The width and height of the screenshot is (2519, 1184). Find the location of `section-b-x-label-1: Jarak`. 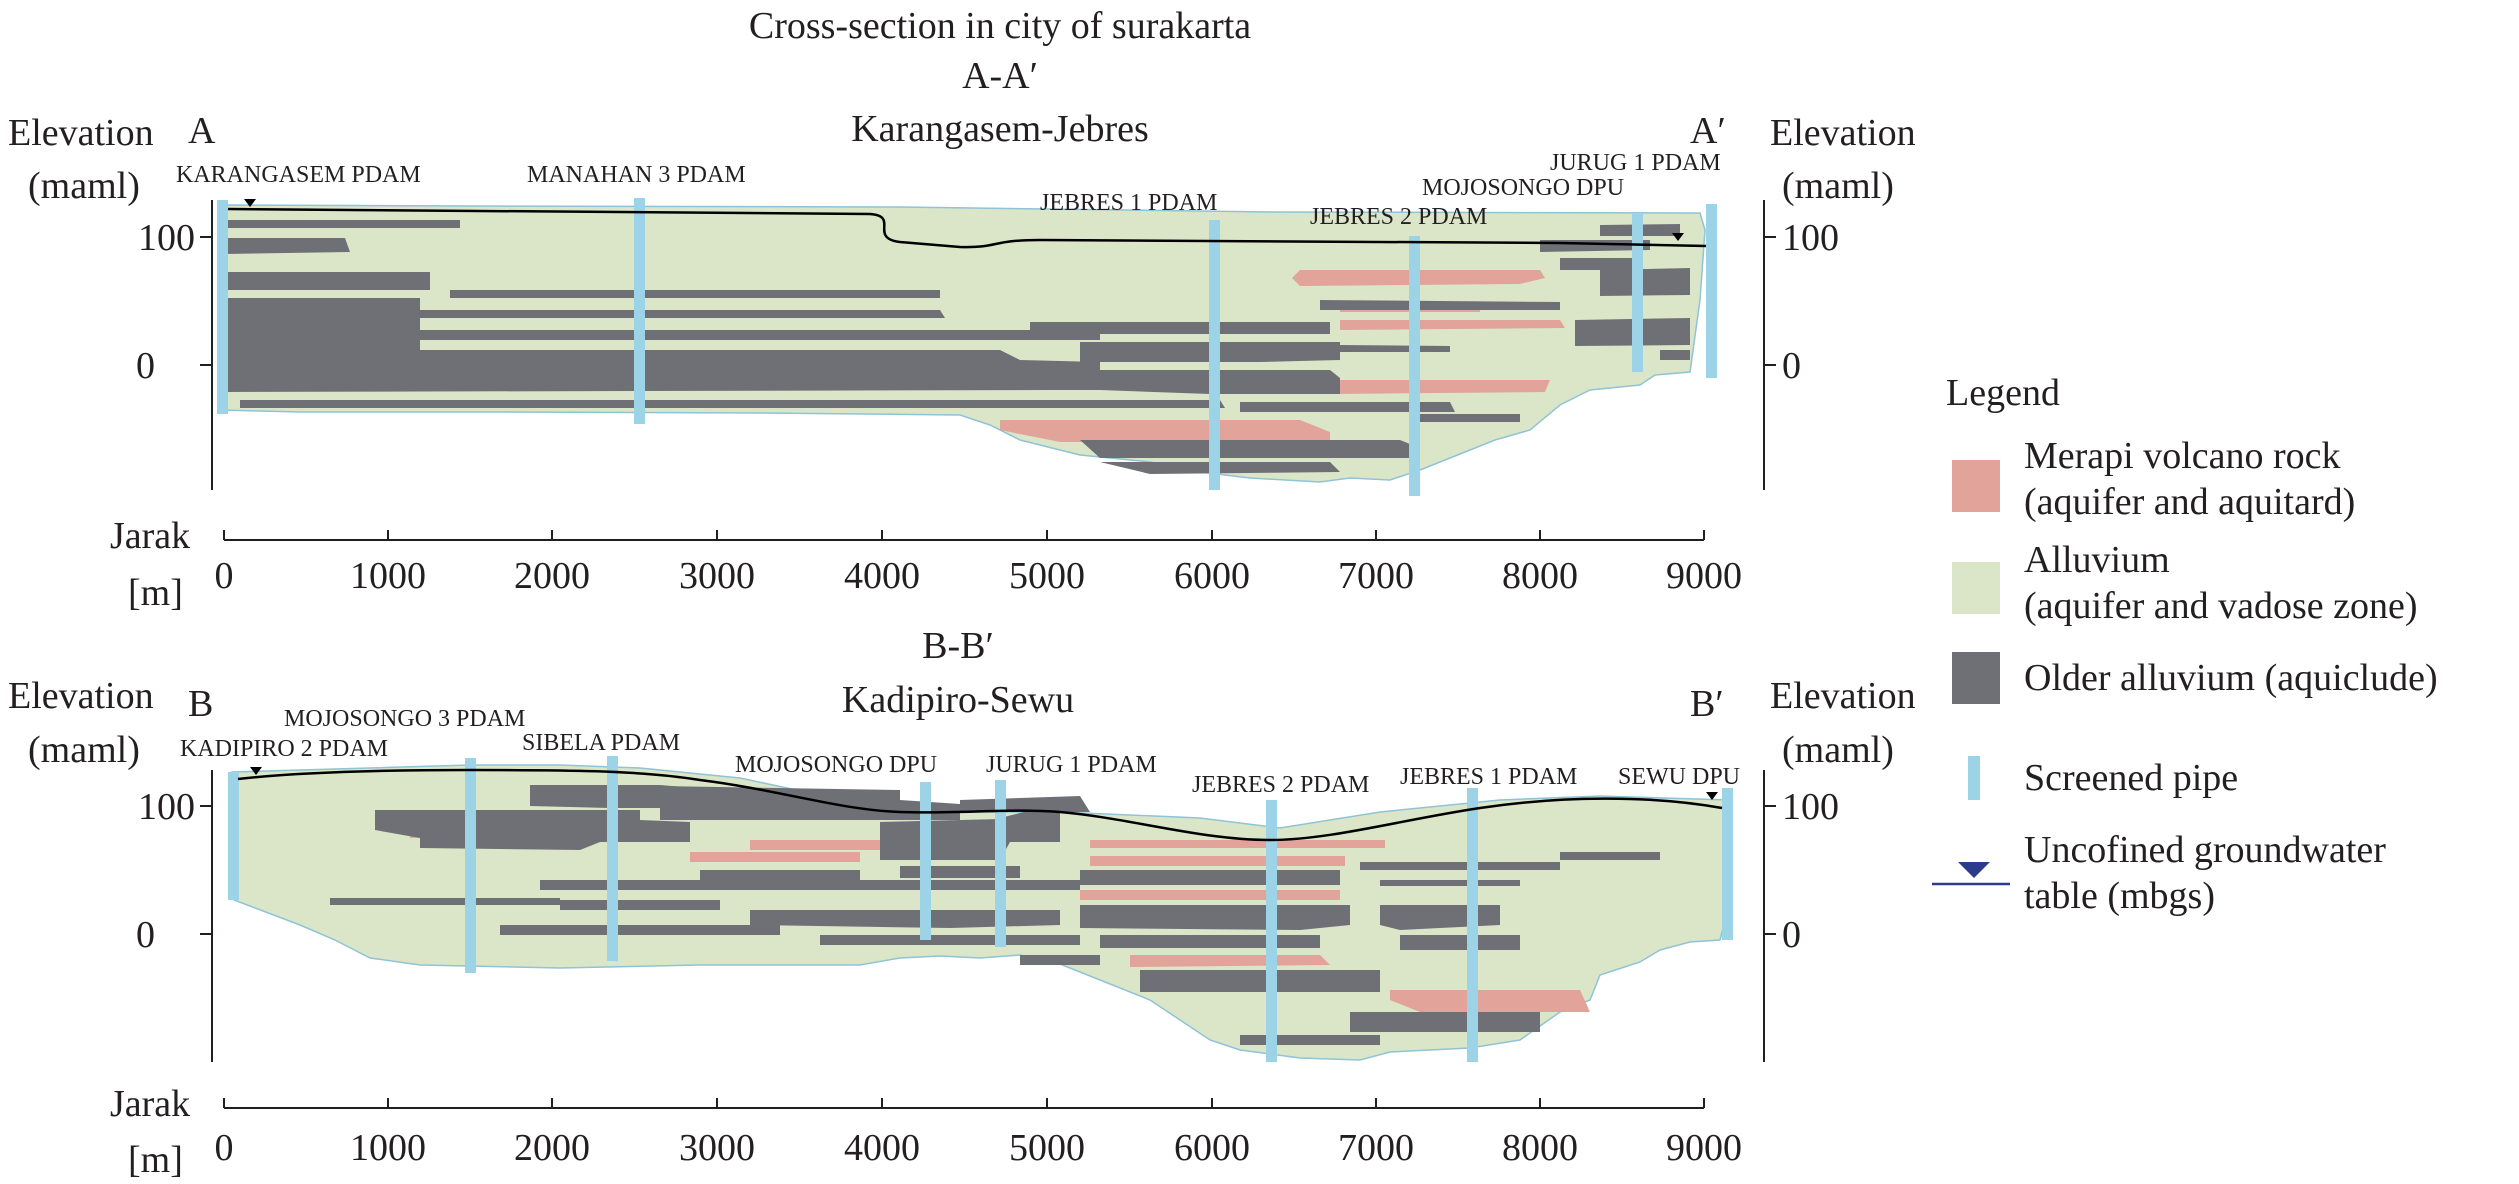

section-b-x-label-1: Jarak is located at coordinates (150, 1104).